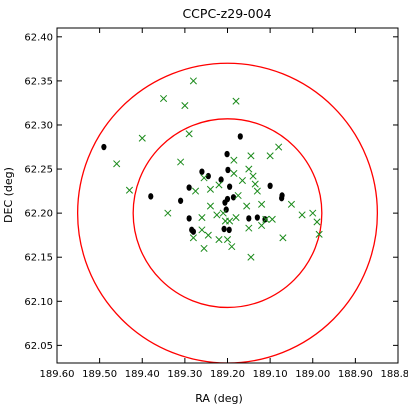  What do you see at coordinates (312, 374) in the screenshot?
I see `x-tick-label: 189.00` at bounding box center [312, 374].